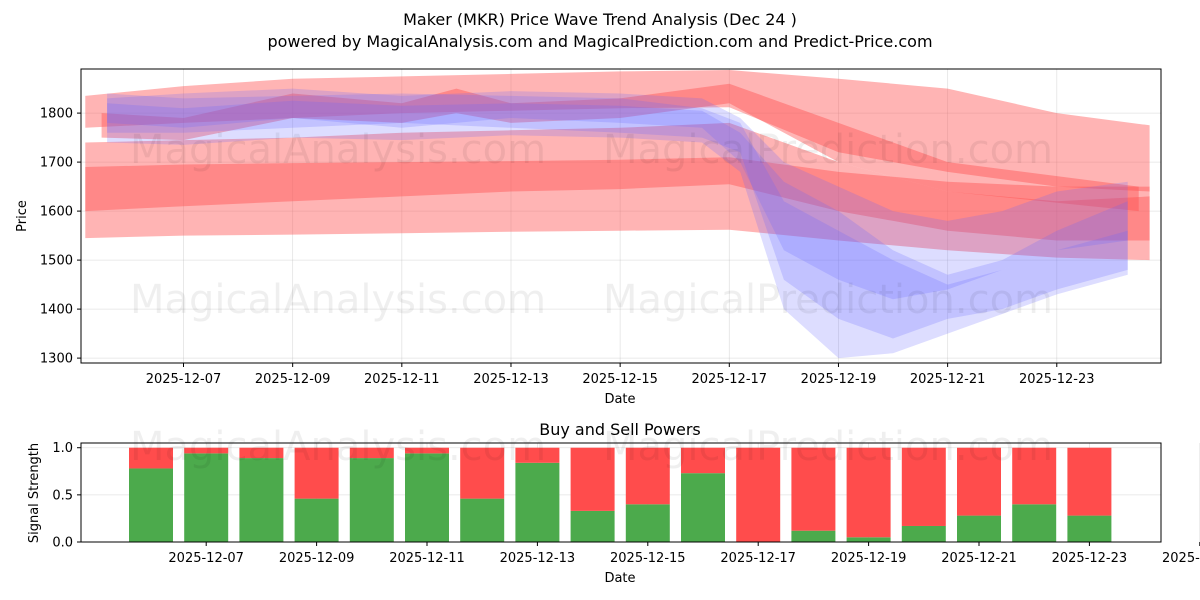 The width and height of the screenshot is (1200, 600). I want to click on price-y-tick-label: 1700, so click(56, 163).